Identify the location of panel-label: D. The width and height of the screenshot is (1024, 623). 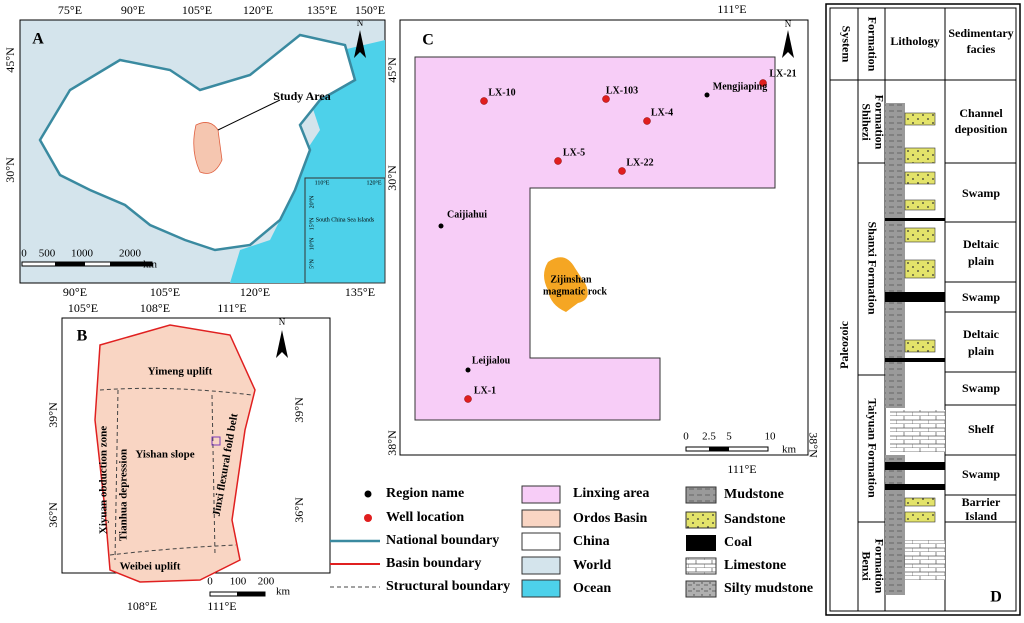
(996, 597).